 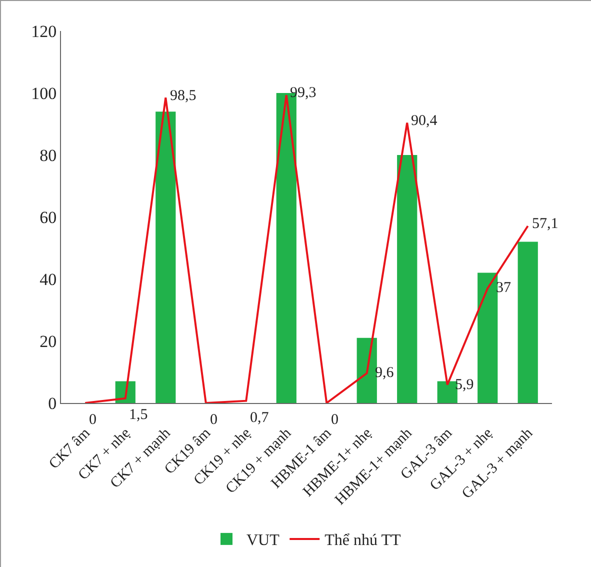 What do you see at coordinates (48, 279) in the screenshot?
I see `y-tick-label: 40` at bounding box center [48, 279].